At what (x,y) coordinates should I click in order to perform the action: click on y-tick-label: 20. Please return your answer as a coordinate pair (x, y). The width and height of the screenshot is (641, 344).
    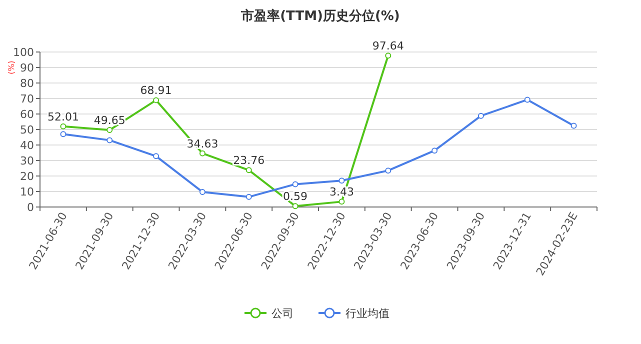
    Looking at the image, I should click on (27, 176).